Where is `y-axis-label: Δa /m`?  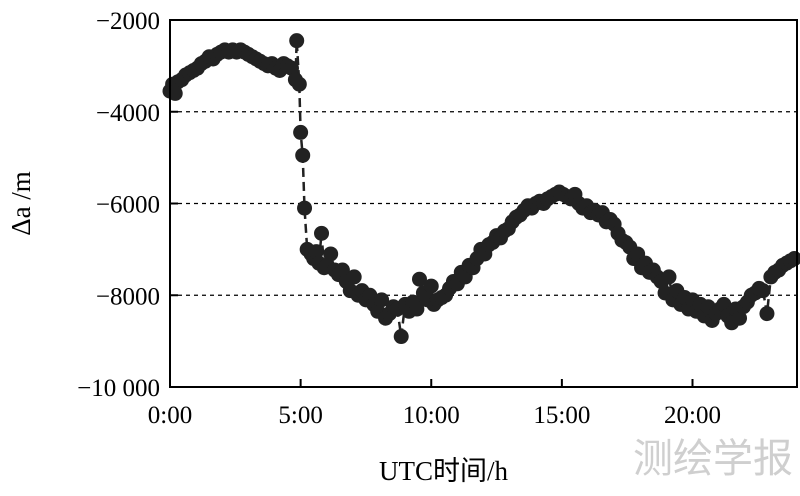 y-axis-label: Δa /m is located at coordinates (21, 203).